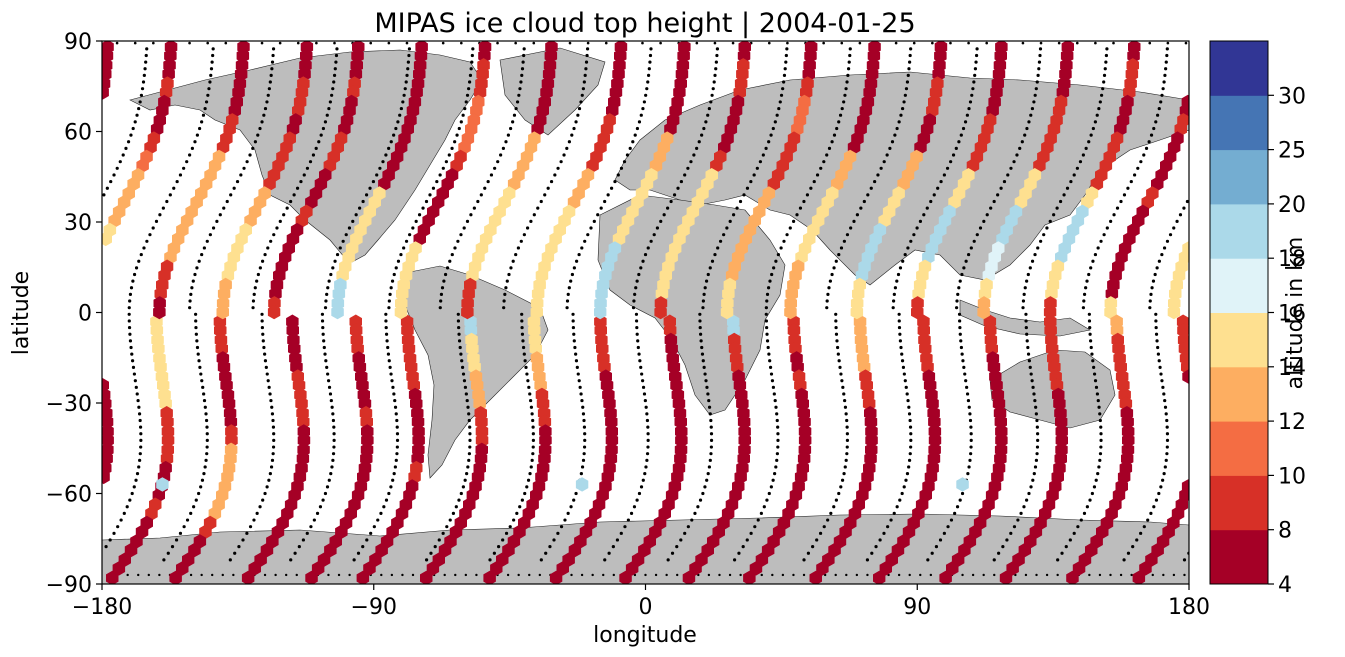  Describe the element at coordinates (1239, 177) in the screenshot. I see `colorbar-segment` at that location.